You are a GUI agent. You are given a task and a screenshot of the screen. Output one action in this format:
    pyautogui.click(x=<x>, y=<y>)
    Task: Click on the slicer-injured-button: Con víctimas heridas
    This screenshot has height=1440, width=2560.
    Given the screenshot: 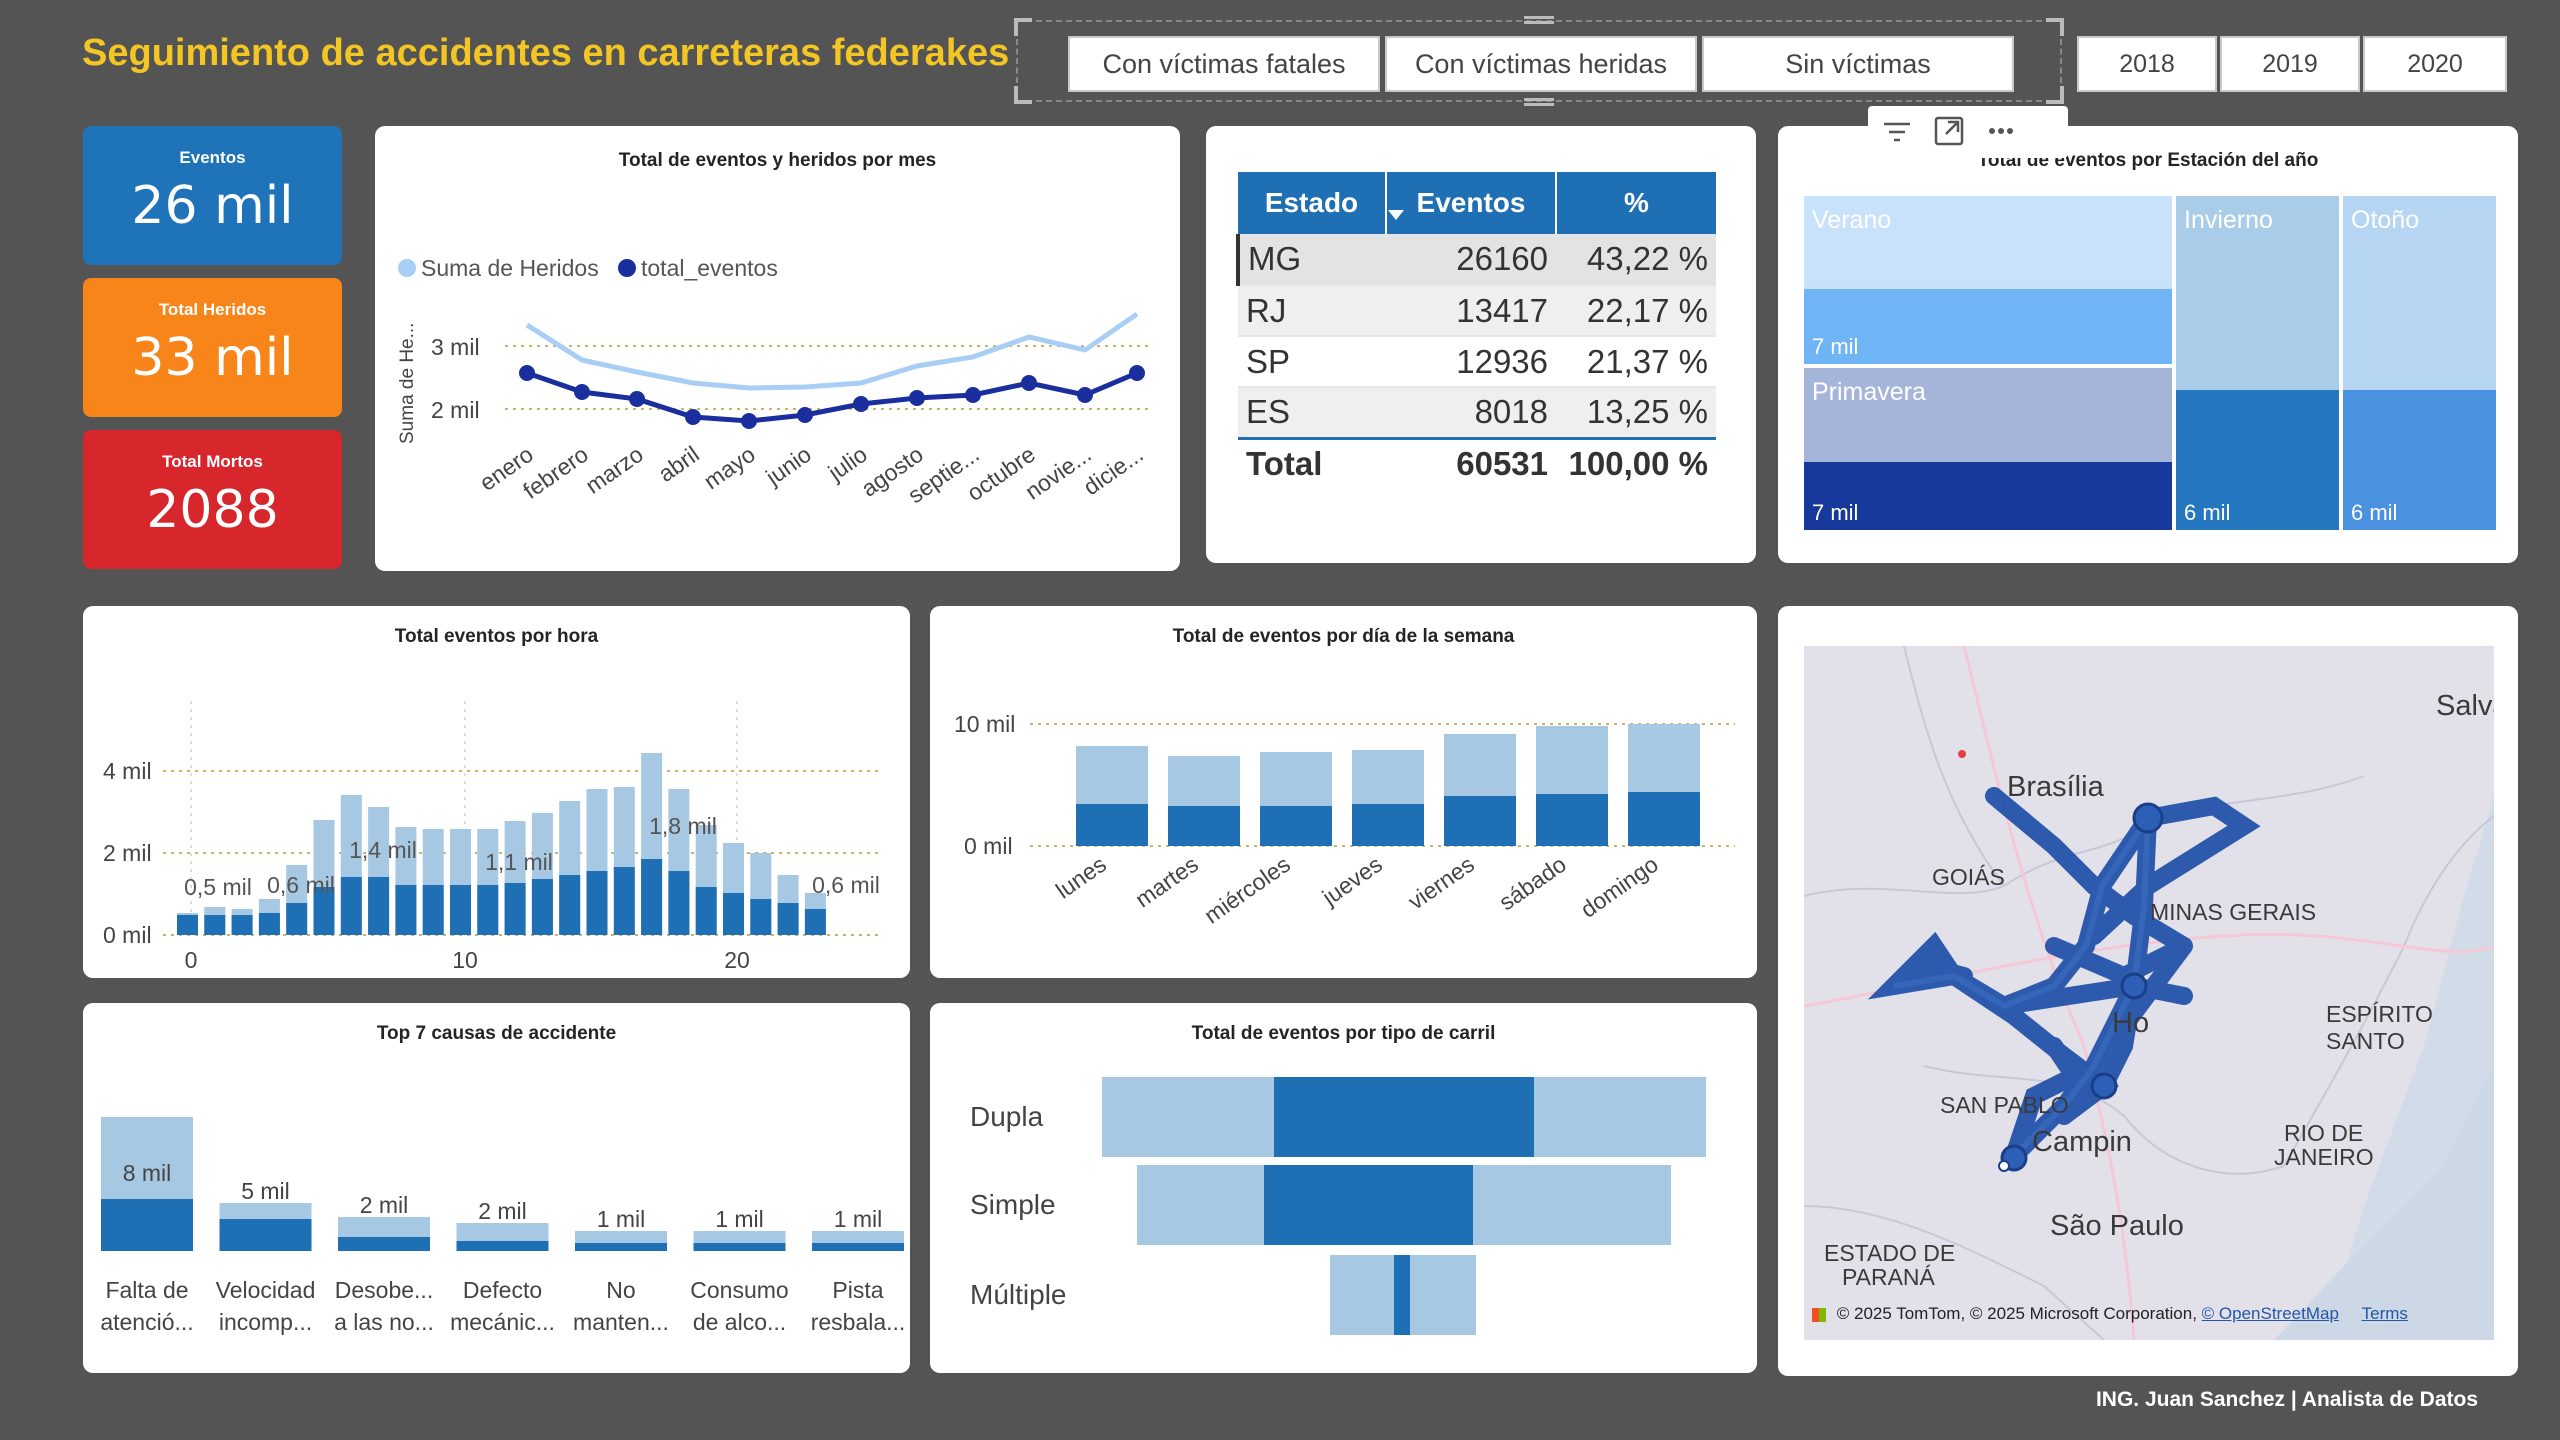 What is the action you would take?
    pyautogui.click(x=1541, y=64)
    